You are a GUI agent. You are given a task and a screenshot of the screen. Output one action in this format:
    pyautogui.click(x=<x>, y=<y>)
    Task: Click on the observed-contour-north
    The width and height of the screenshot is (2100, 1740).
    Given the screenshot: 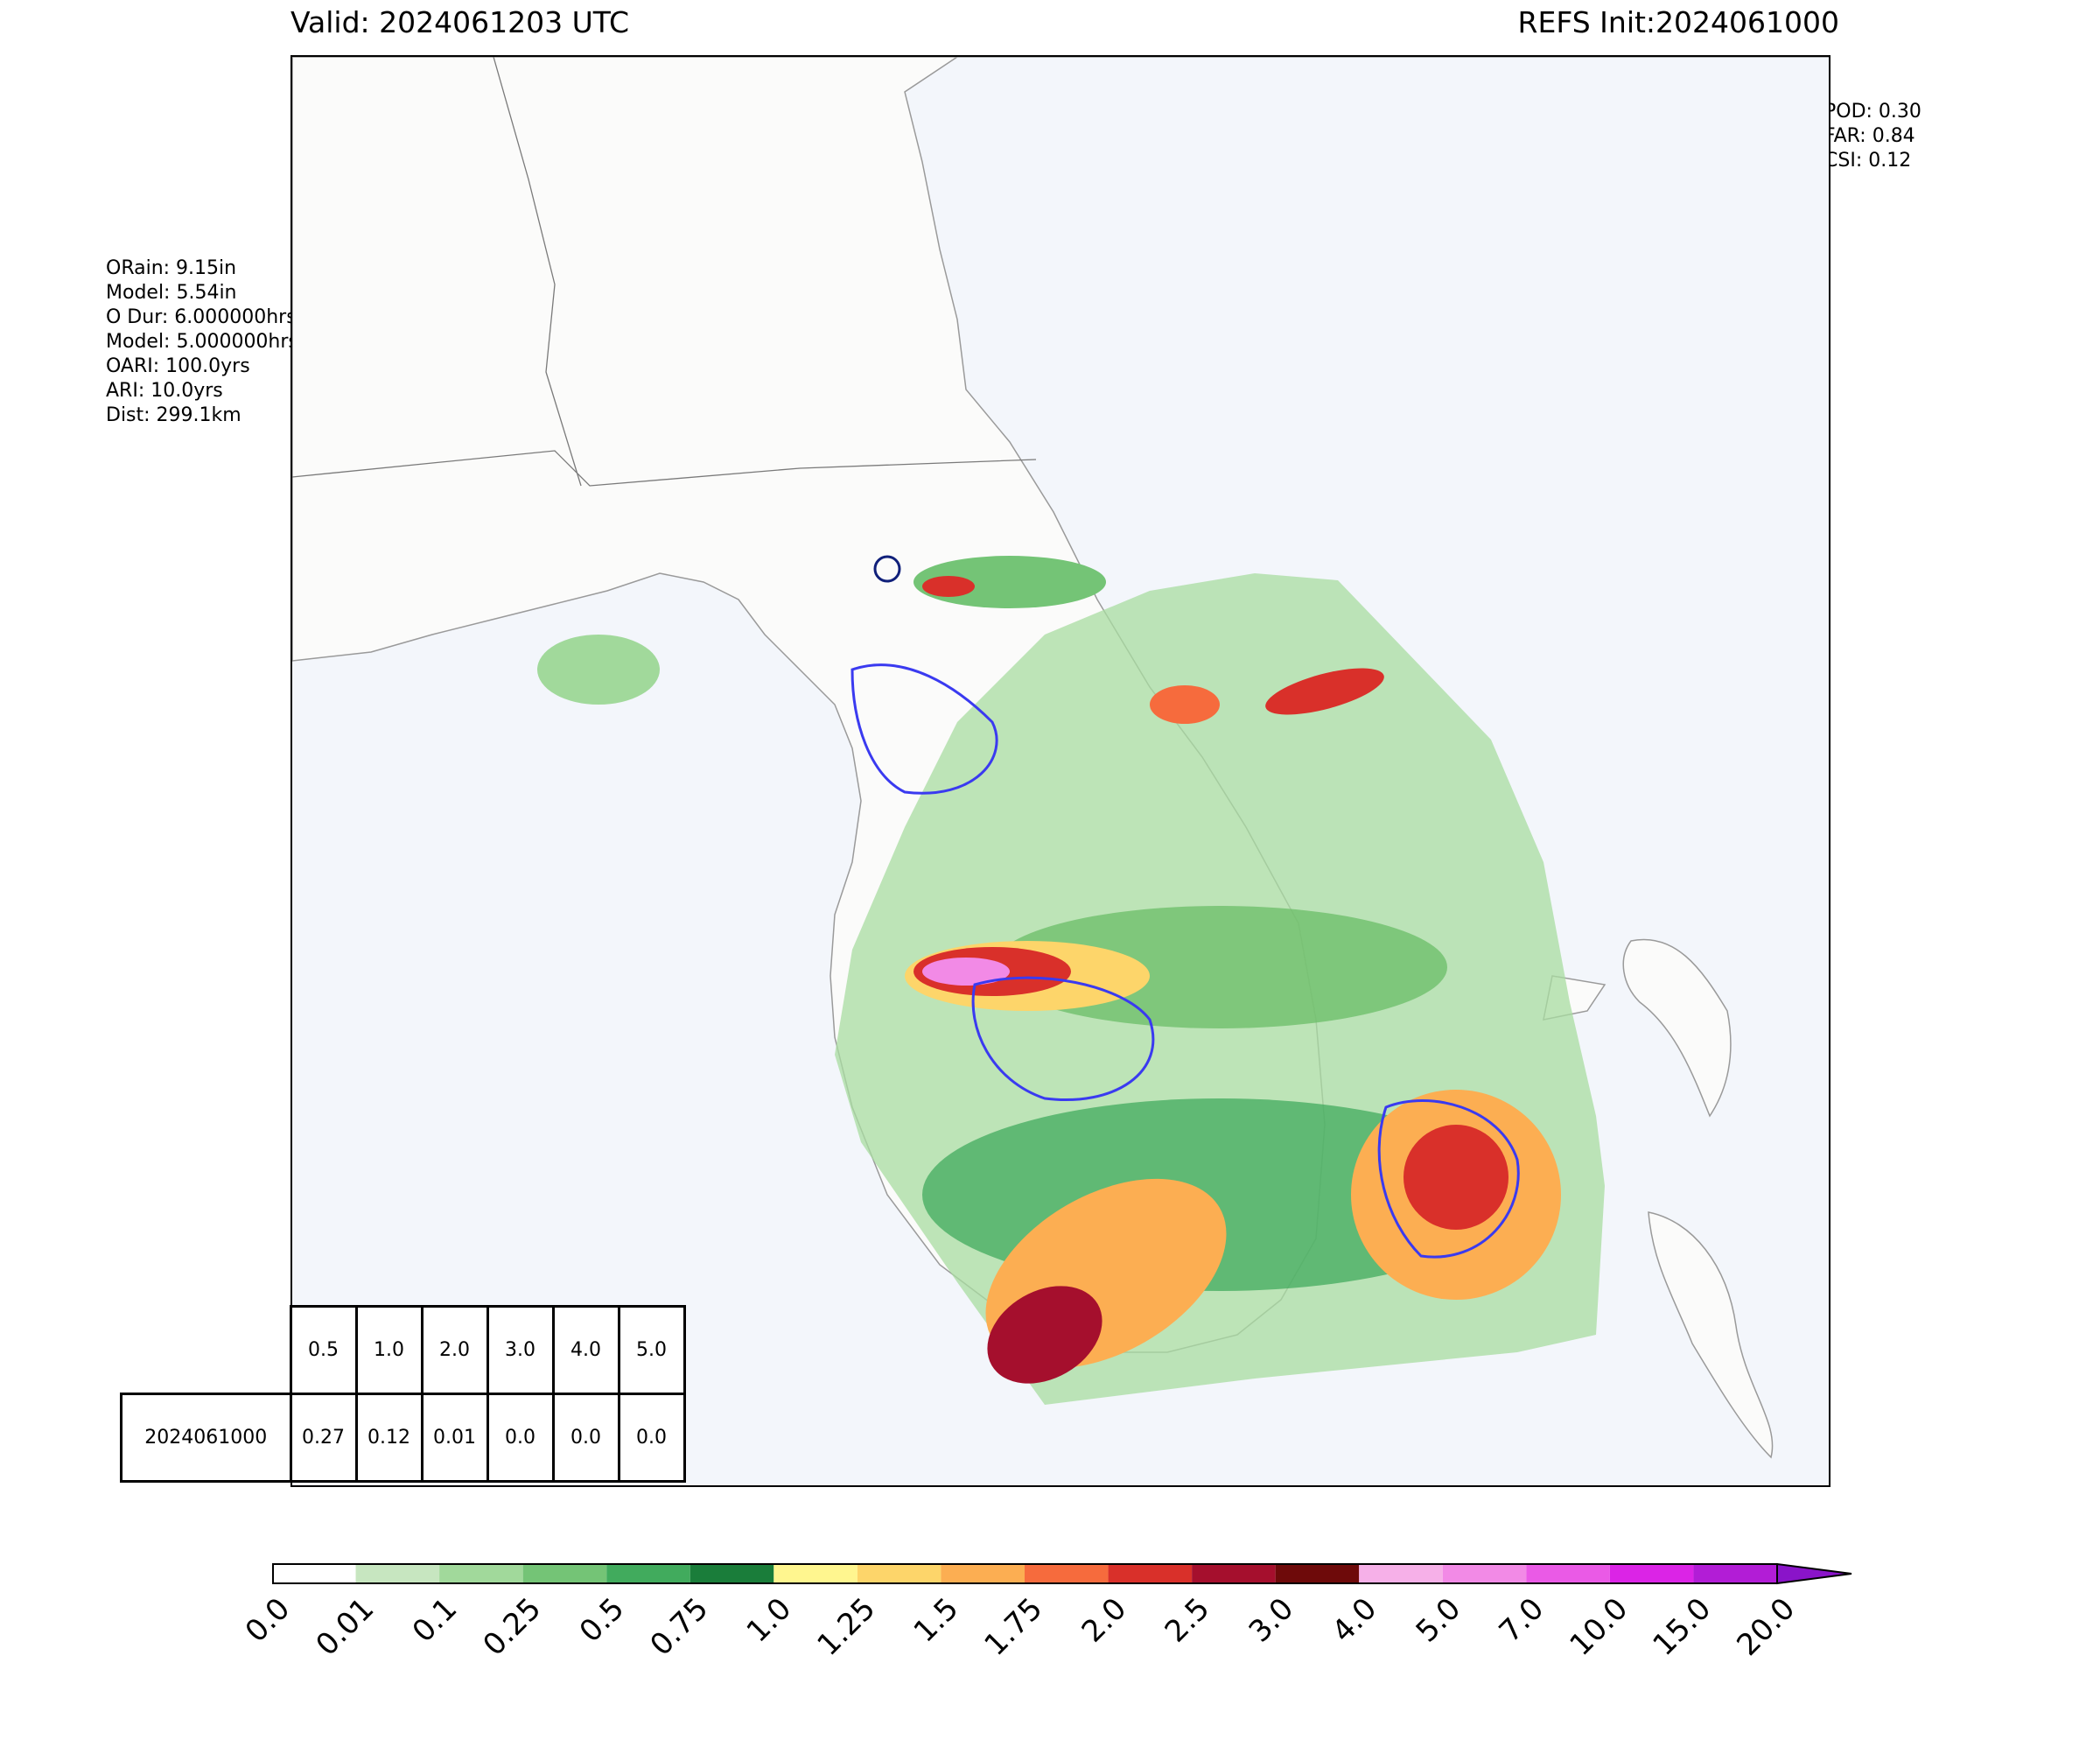 What is the action you would take?
    pyautogui.click(x=924, y=729)
    